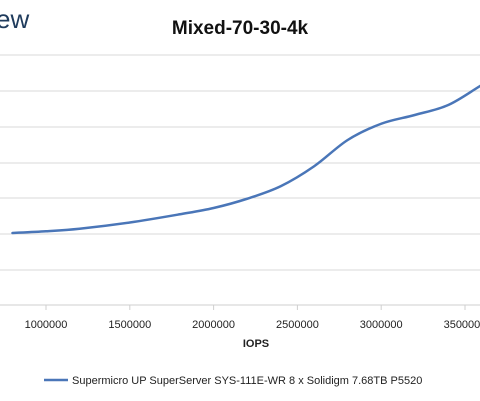  What do you see at coordinates (462, 325) in the screenshot?
I see `x-tick-label: 3500000` at bounding box center [462, 325].